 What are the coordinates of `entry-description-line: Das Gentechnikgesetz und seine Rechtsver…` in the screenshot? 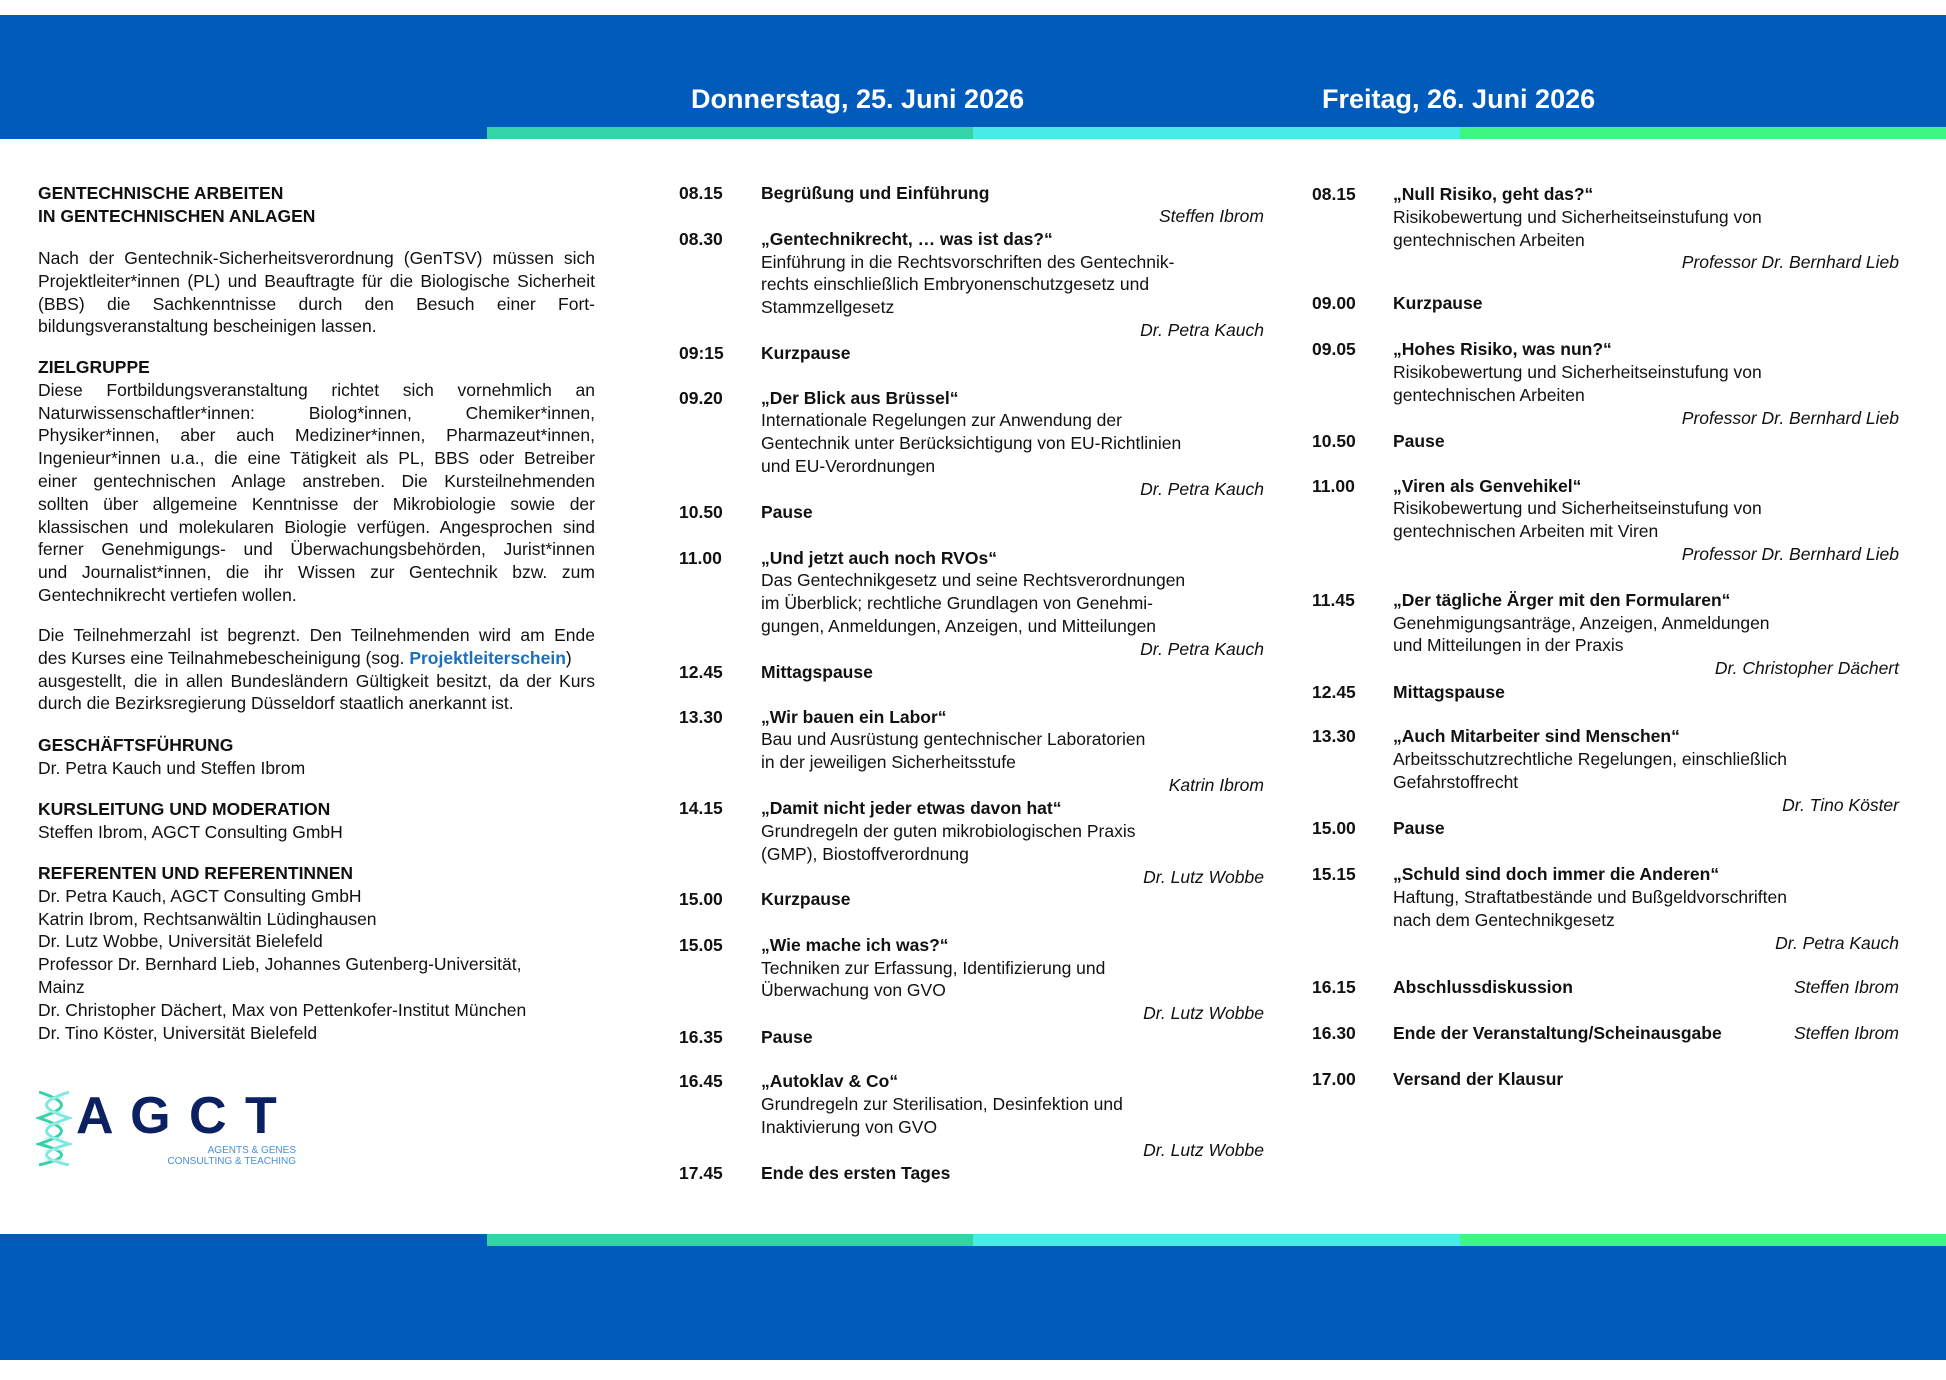 It's located at (973, 580).